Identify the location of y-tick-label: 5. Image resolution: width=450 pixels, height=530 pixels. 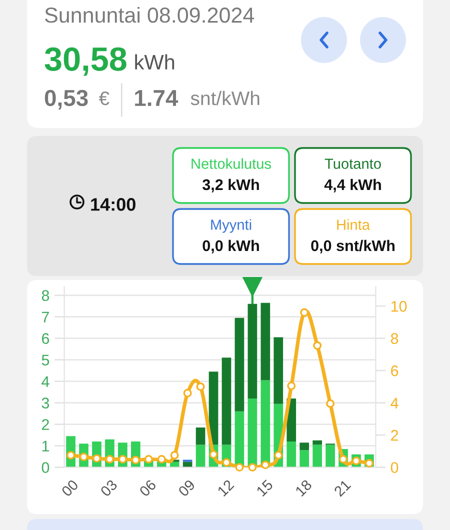
(46, 360).